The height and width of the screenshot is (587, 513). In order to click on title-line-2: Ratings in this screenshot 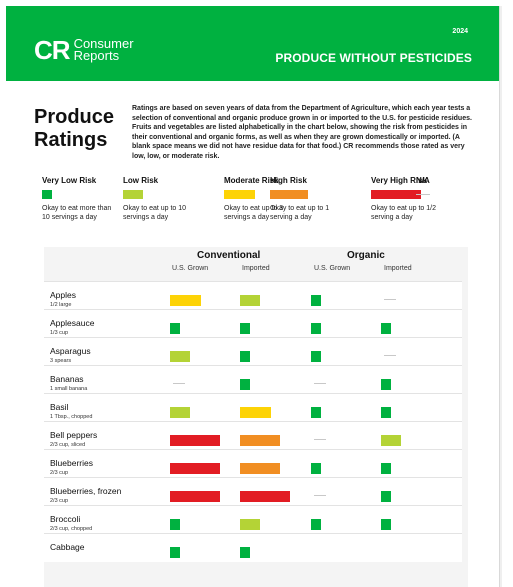, I will do `click(71, 140)`.